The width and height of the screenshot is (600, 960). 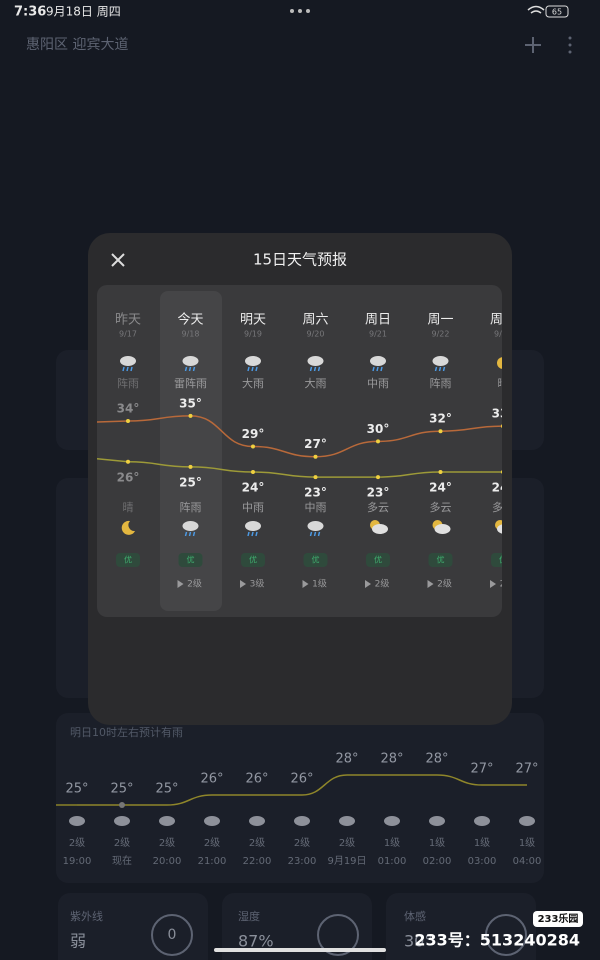 I want to click on hourly-note: 明日10时左右预计有雨, so click(x=126, y=732).